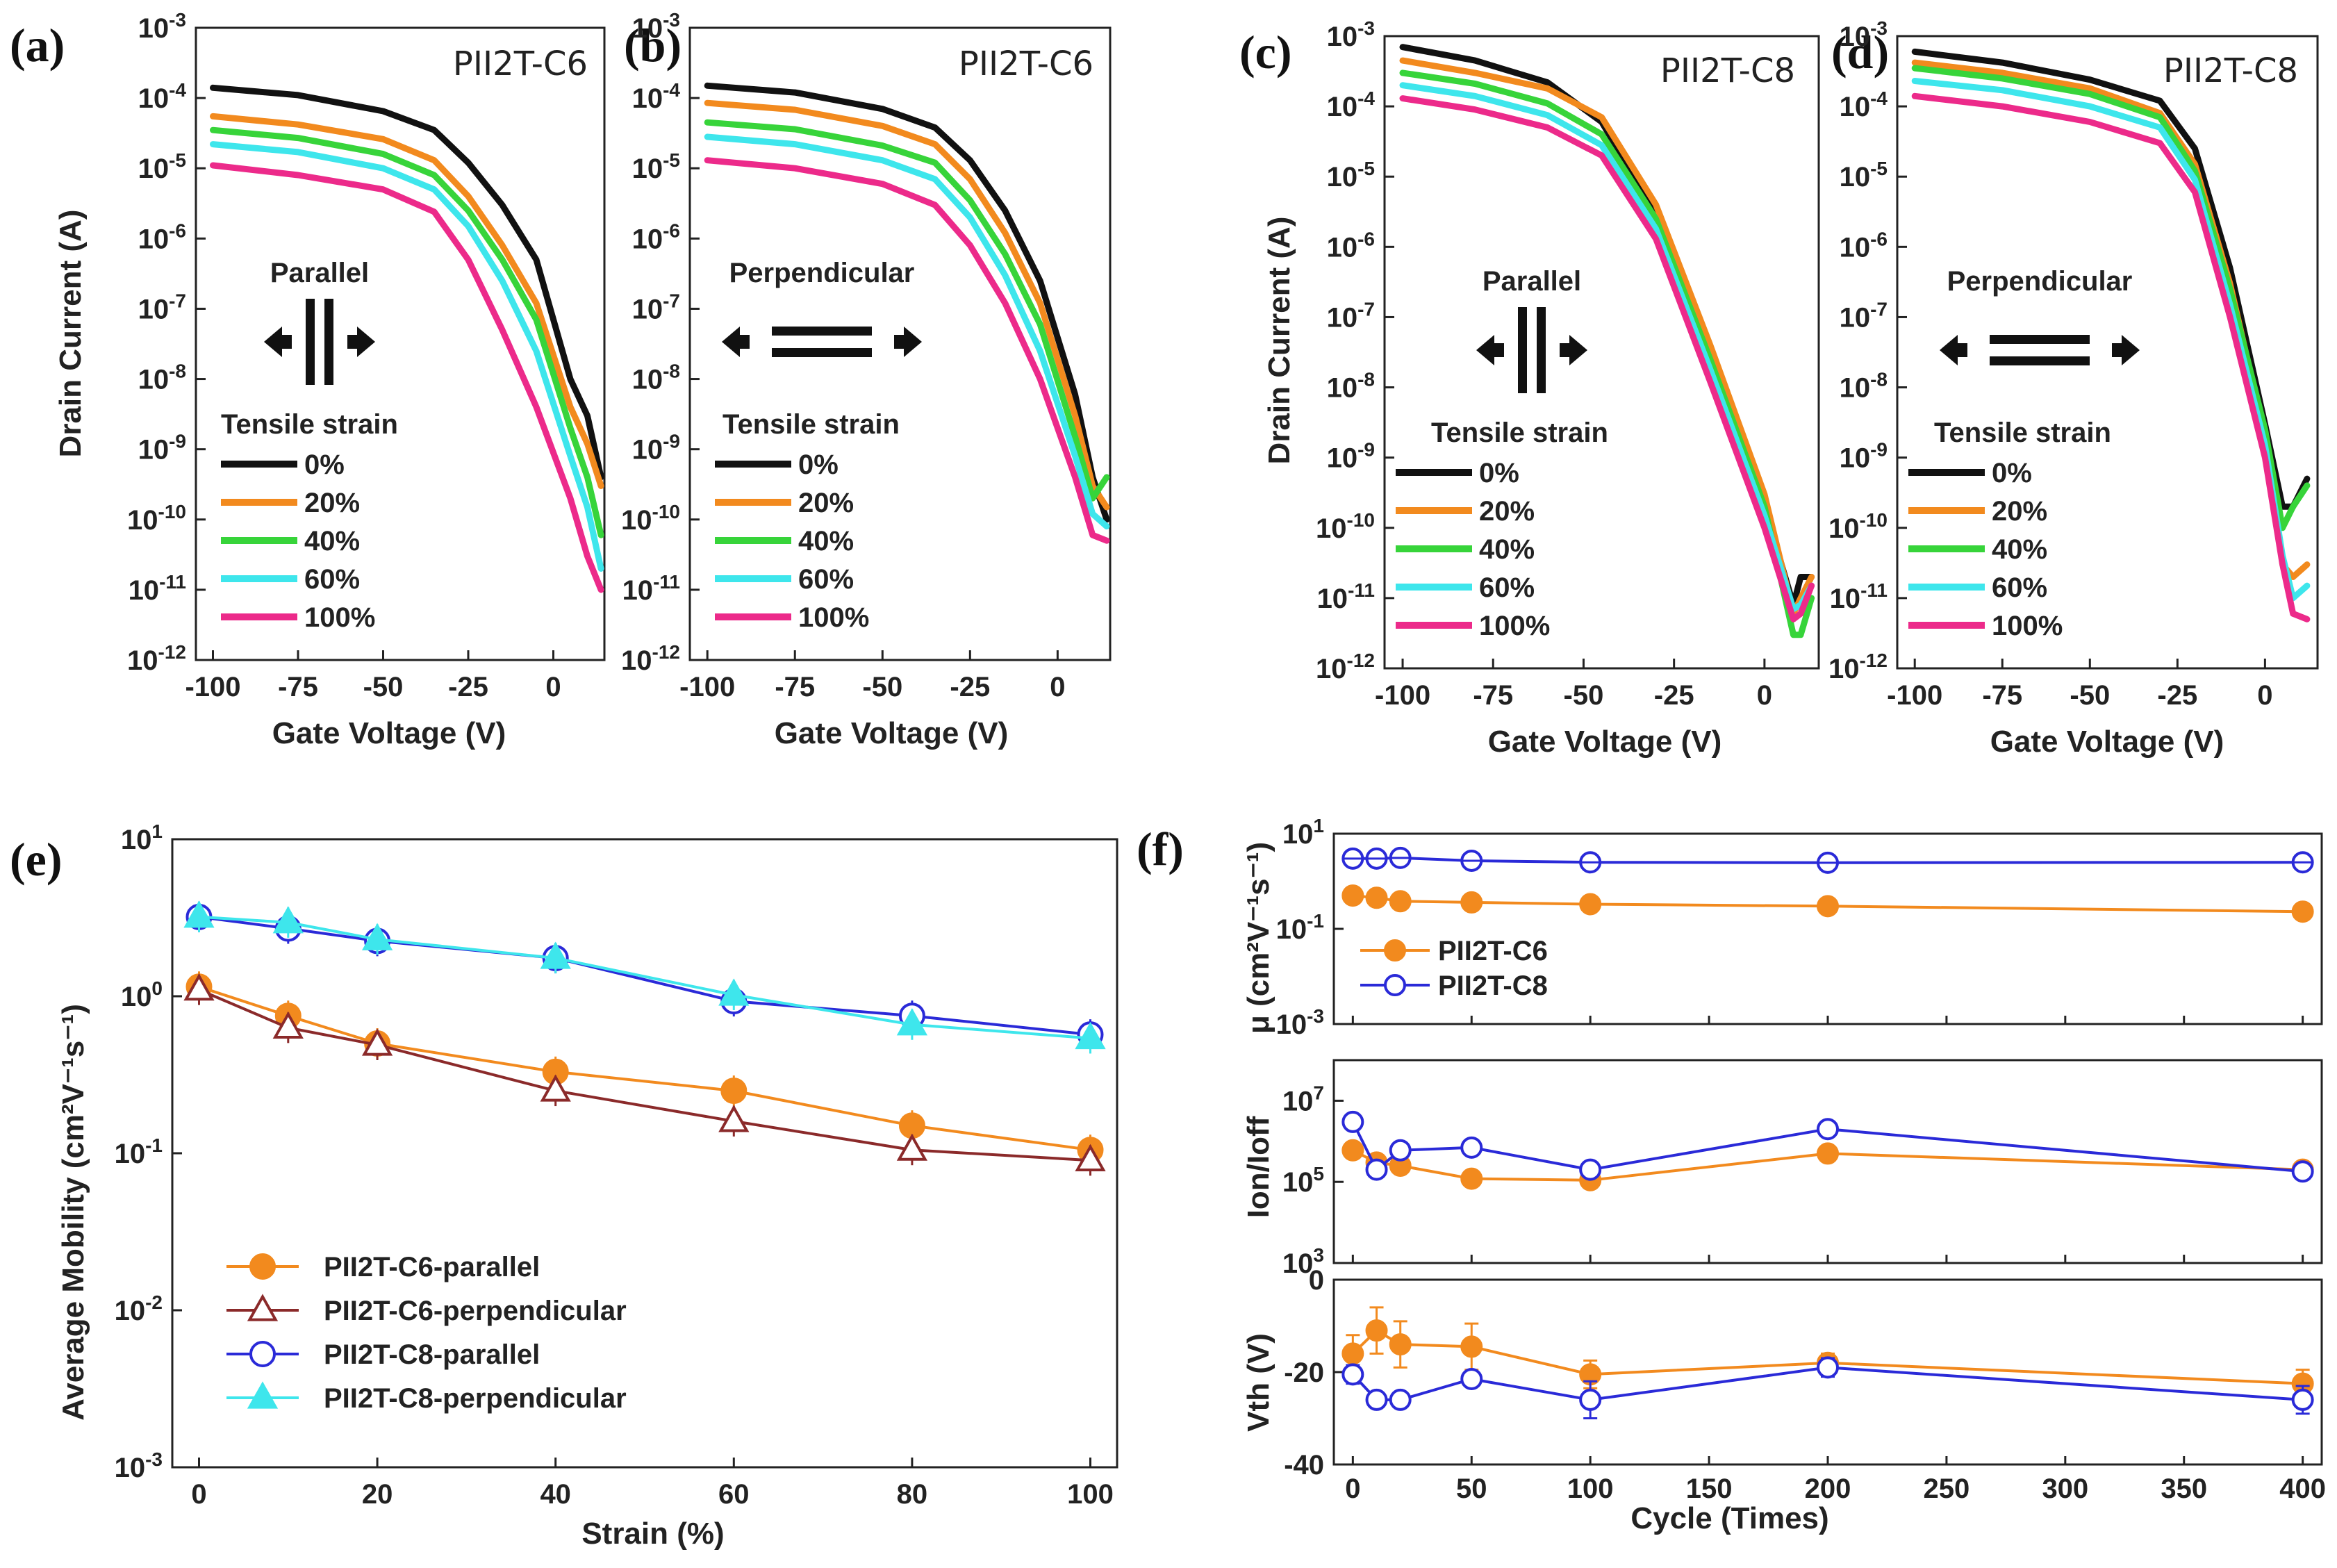 The width and height of the screenshot is (2337, 1568). Describe the element at coordinates (389, 733) in the screenshot. I see `panel-a-xlabel: Gate Voltage (V)` at that location.